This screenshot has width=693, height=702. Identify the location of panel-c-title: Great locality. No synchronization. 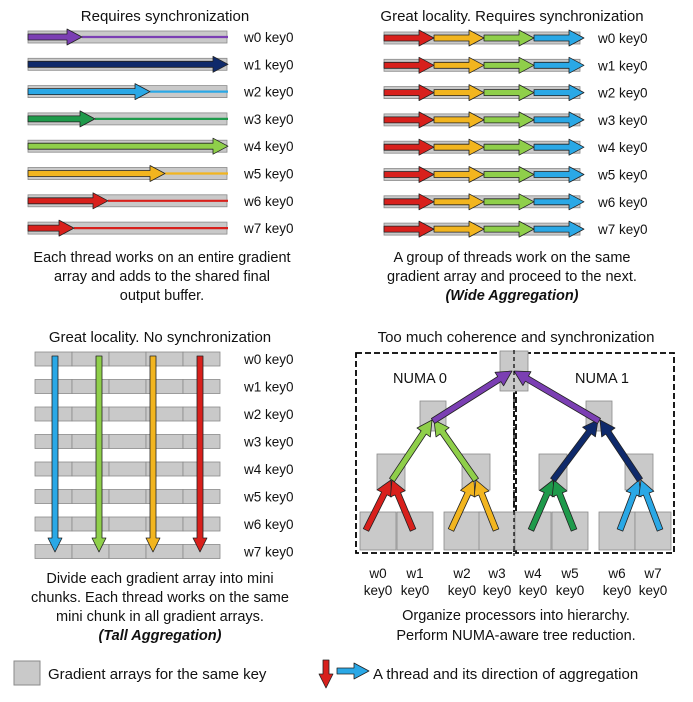
(160, 337).